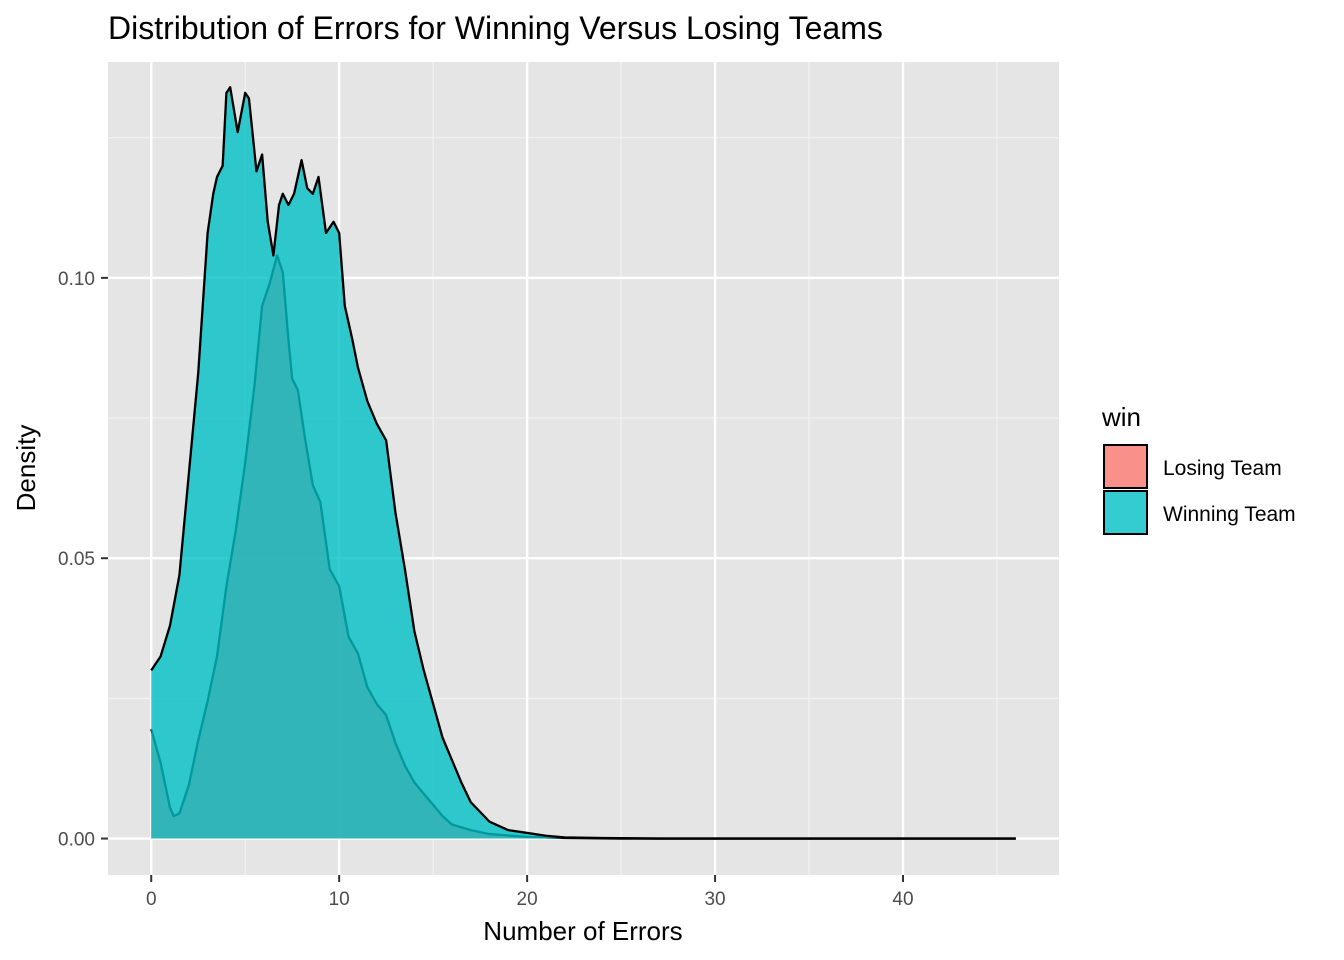  I want to click on legend-key-losing-team, so click(1125, 466).